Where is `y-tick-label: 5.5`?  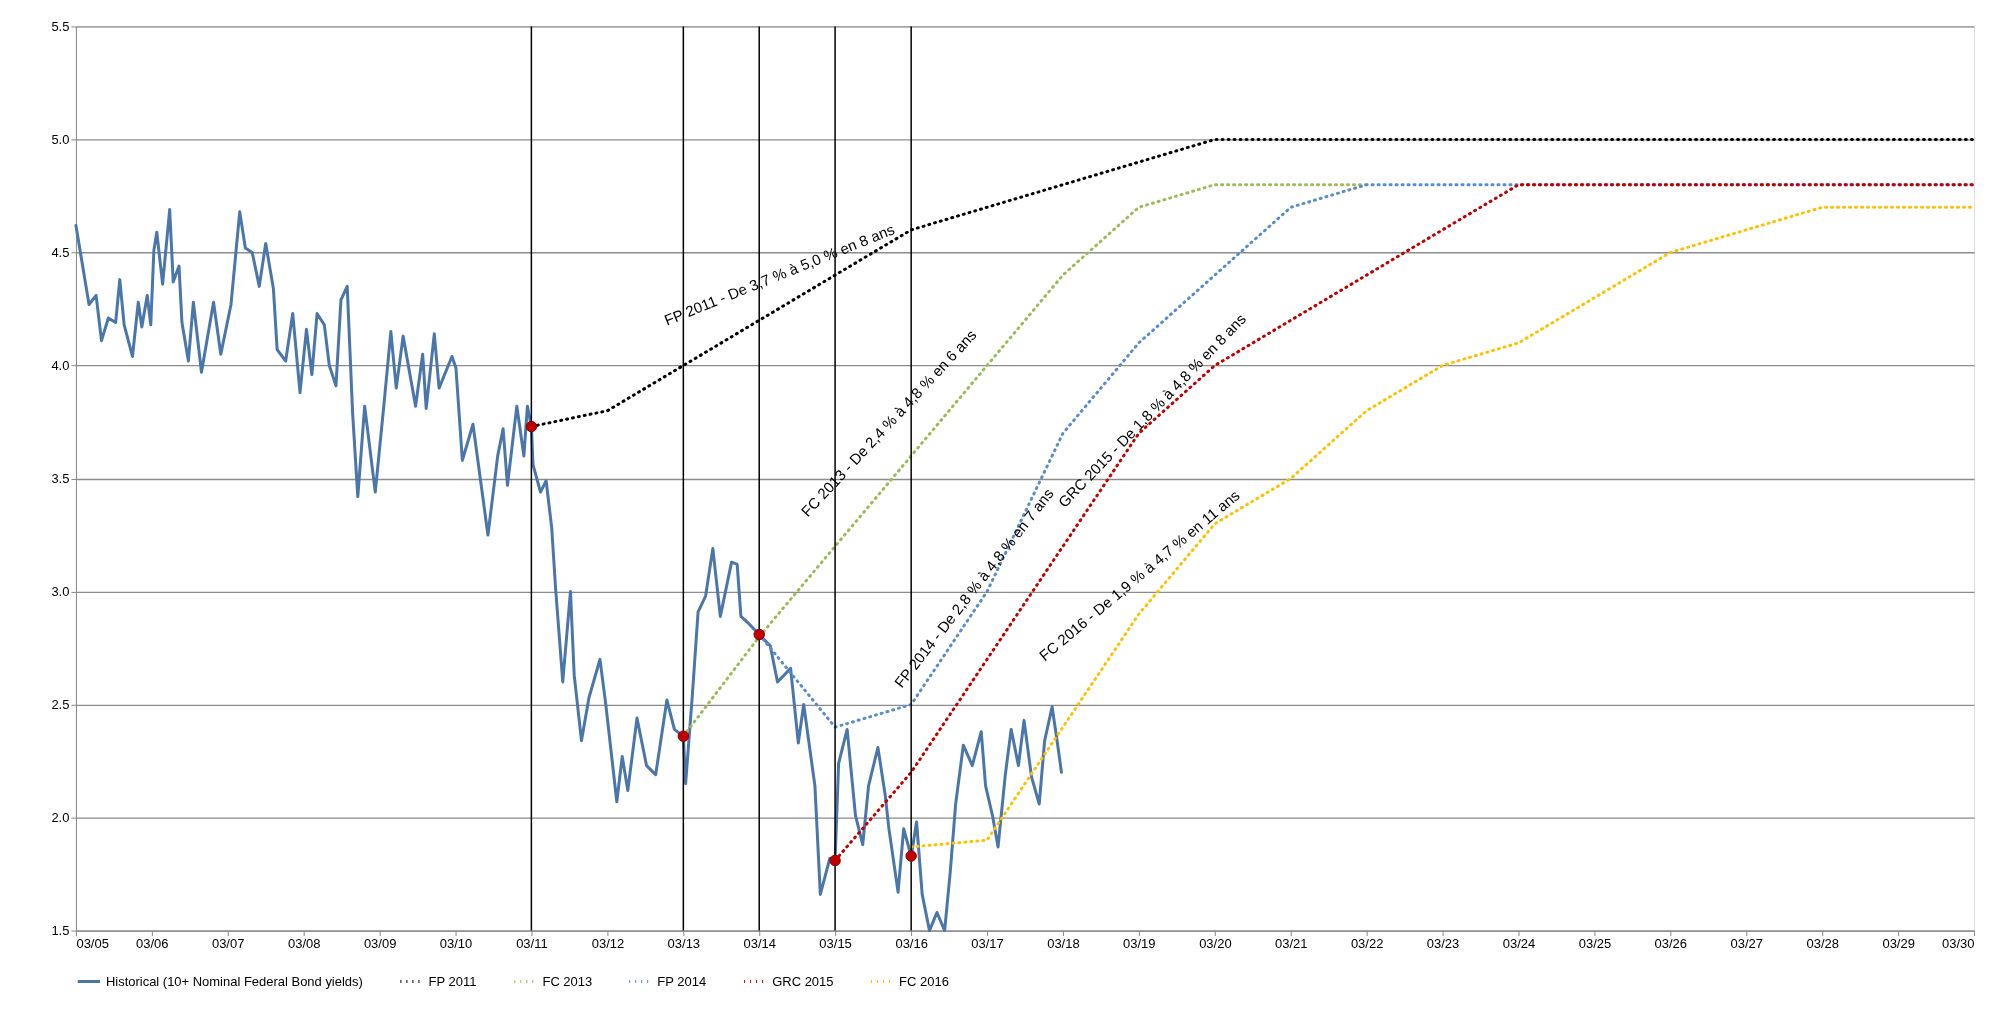
y-tick-label: 5.5 is located at coordinates (60, 26).